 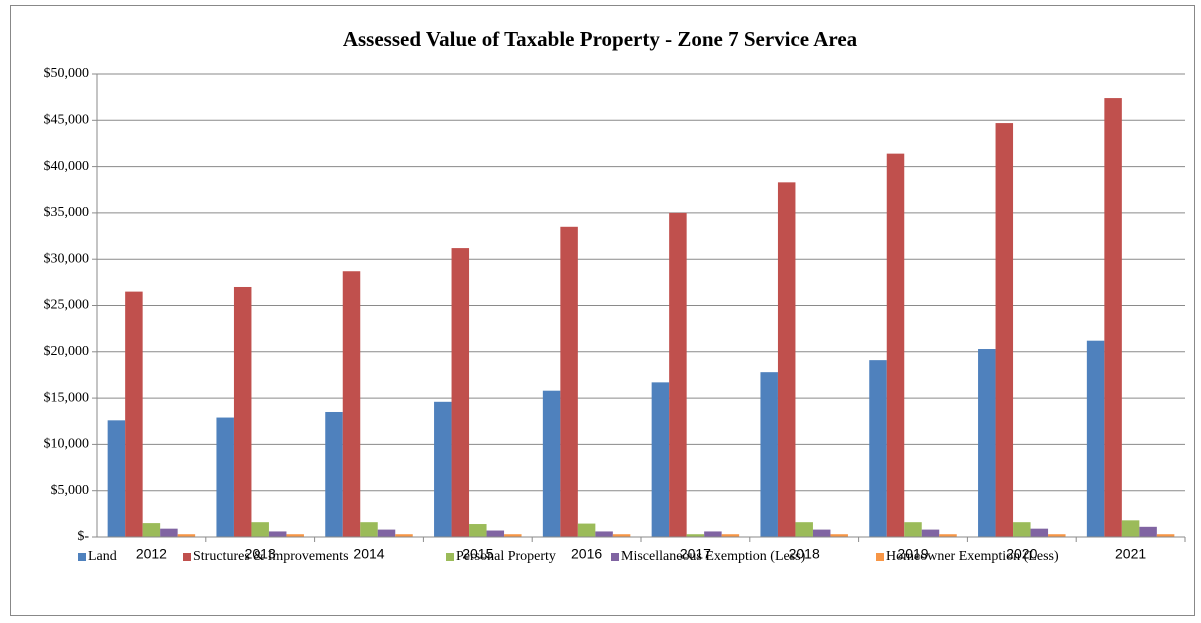 I want to click on x-tick-label: 2020, so click(x=1021, y=554).